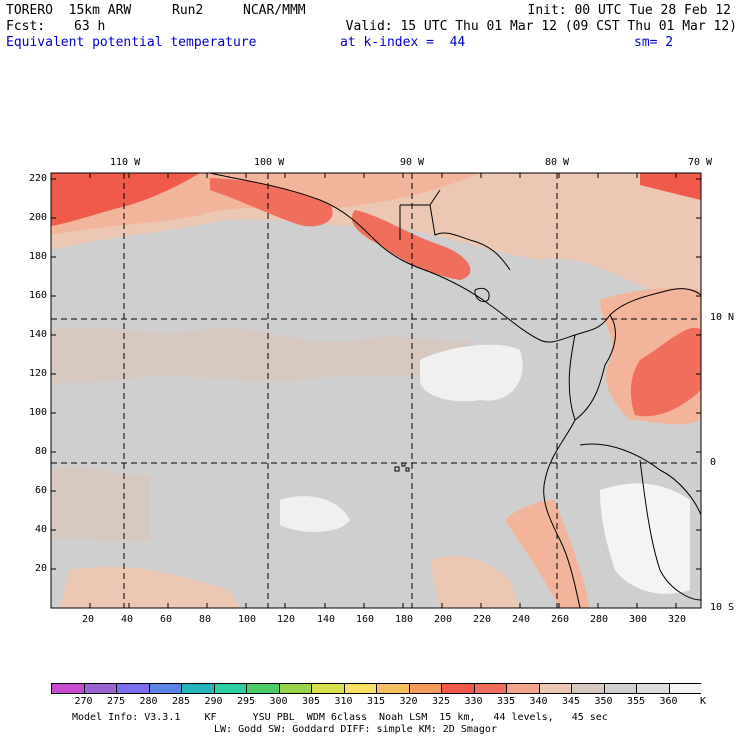  What do you see at coordinates (247, 619) in the screenshot?
I see `x-tick-label: 100` at bounding box center [247, 619].